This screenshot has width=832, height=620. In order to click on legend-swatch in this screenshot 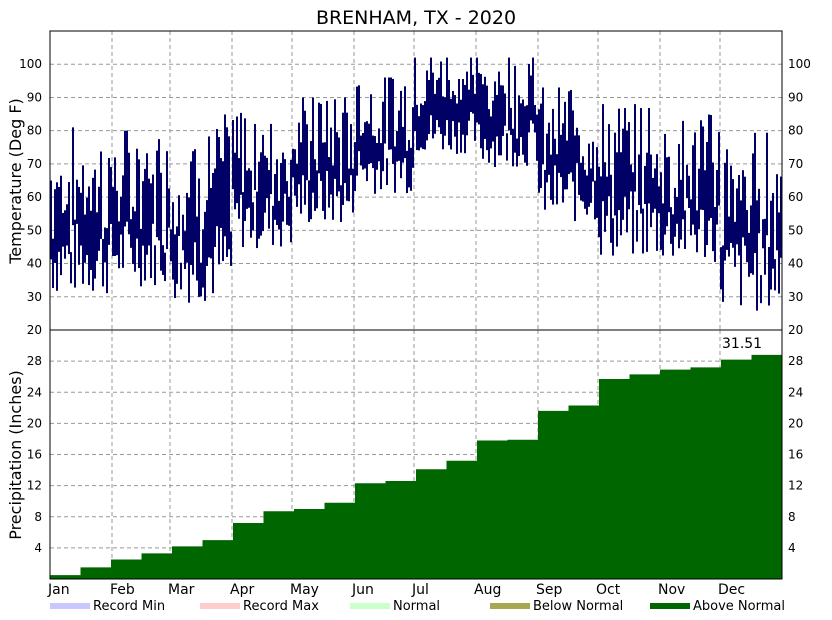, I will do `click(510, 606)`.